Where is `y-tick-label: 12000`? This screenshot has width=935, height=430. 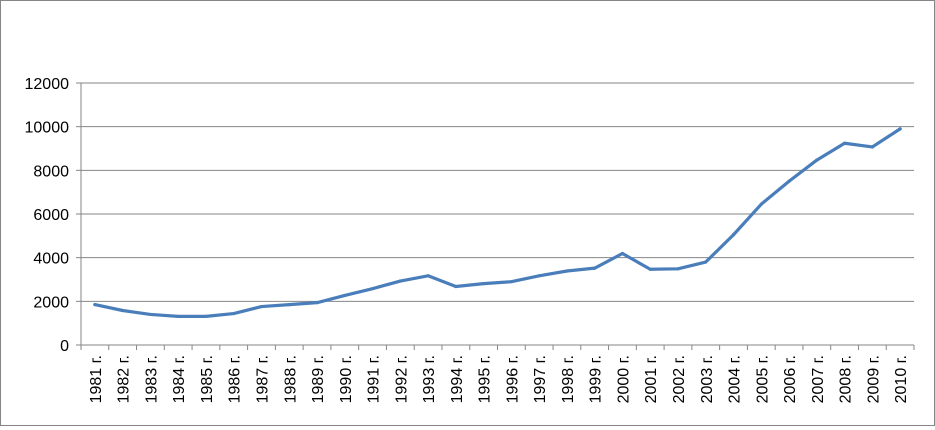 y-tick-label: 12000 is located at coordinates (47, 84).